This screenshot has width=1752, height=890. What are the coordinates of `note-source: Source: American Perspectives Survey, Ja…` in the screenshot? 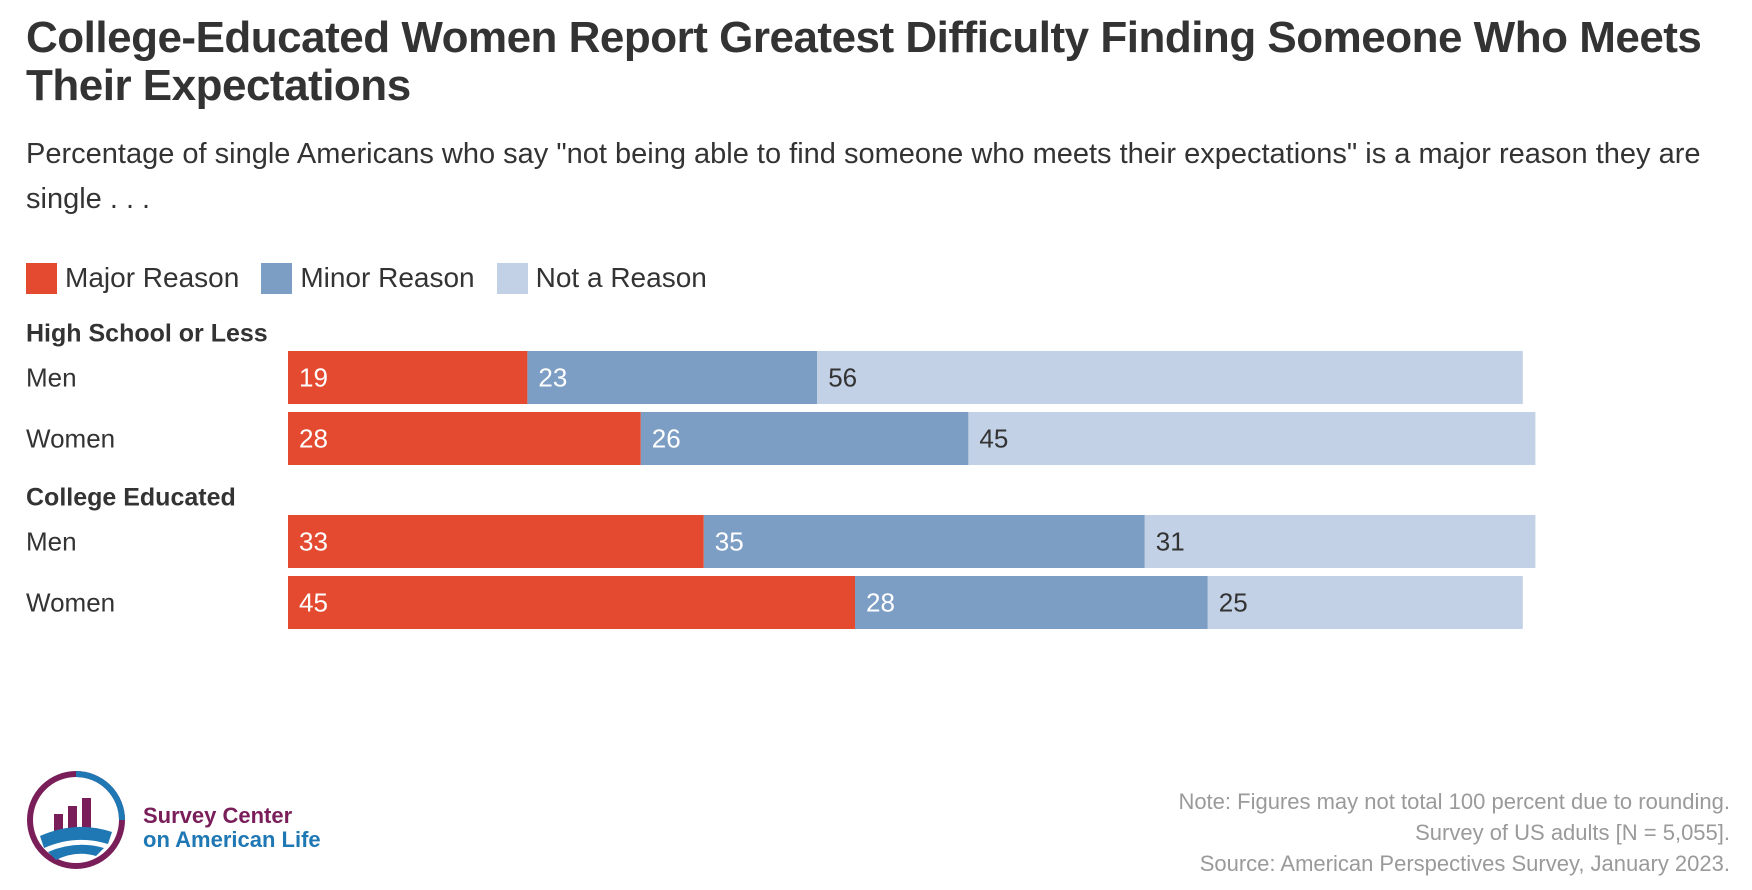 It's located at (1464, 863).